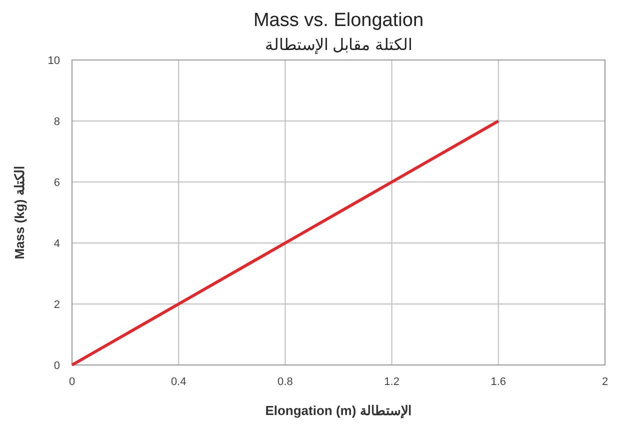 The image size is (640, 436). I want to click on x-tick-label: 0.4, so click(178, 382).